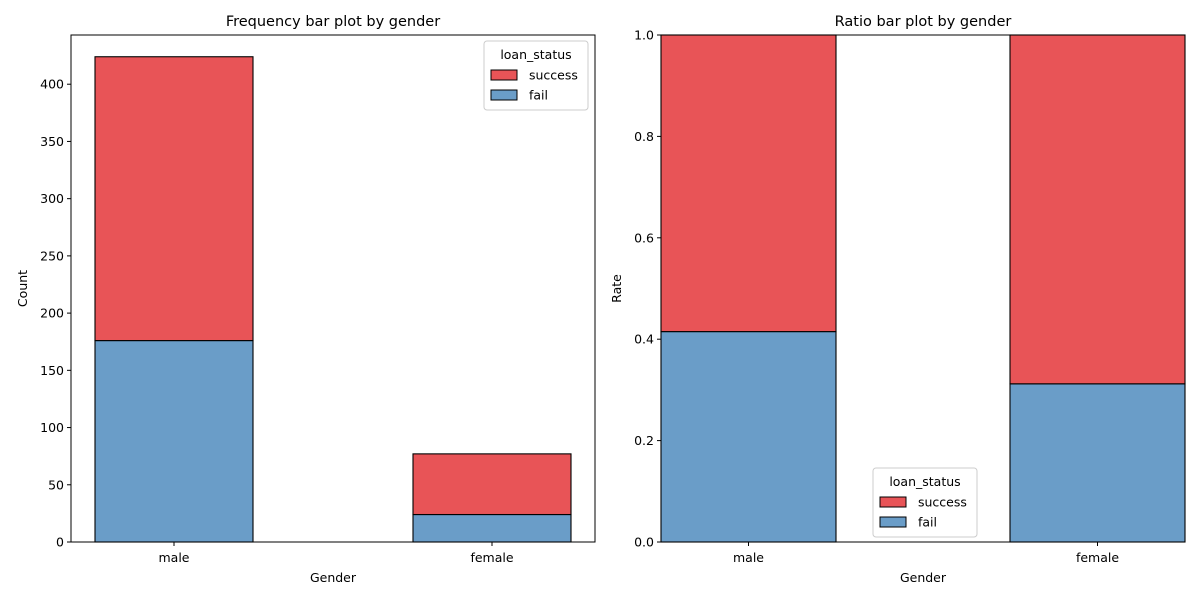 This screenshot has height=604, width=1200. What do you see at coordinates (52, 427) in the screenshot?
I see `y-tick-label: 100` at bounding box center [52, 427].